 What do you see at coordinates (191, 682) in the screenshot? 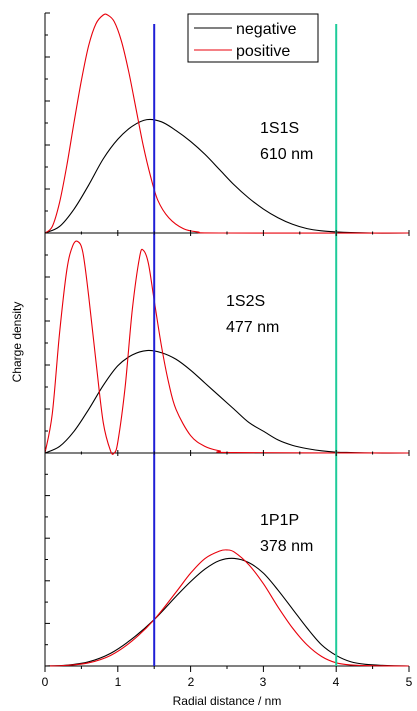
I see `x-tick-label-2: 2` at bounding box center [191, 682].